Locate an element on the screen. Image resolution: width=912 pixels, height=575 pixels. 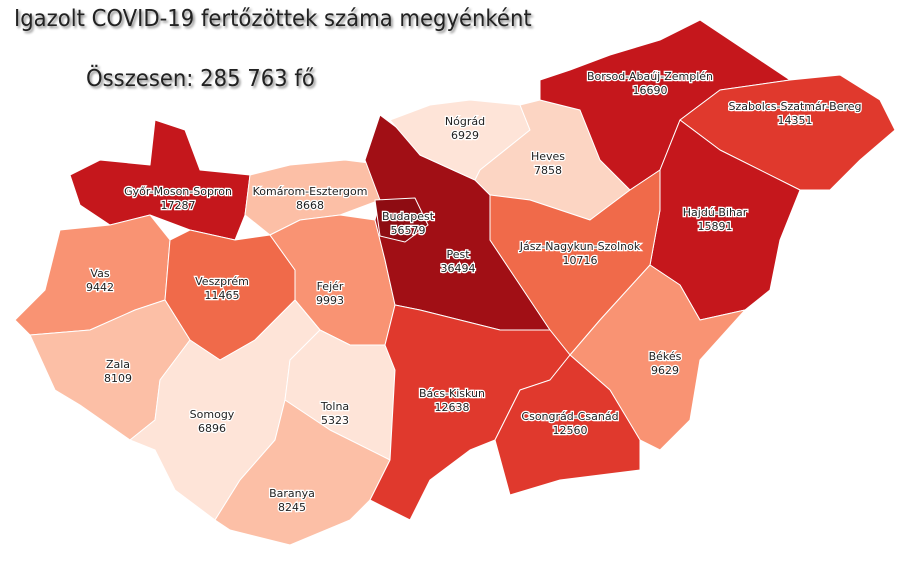
county-name-label: Vas is located at coordinates (99, 273).